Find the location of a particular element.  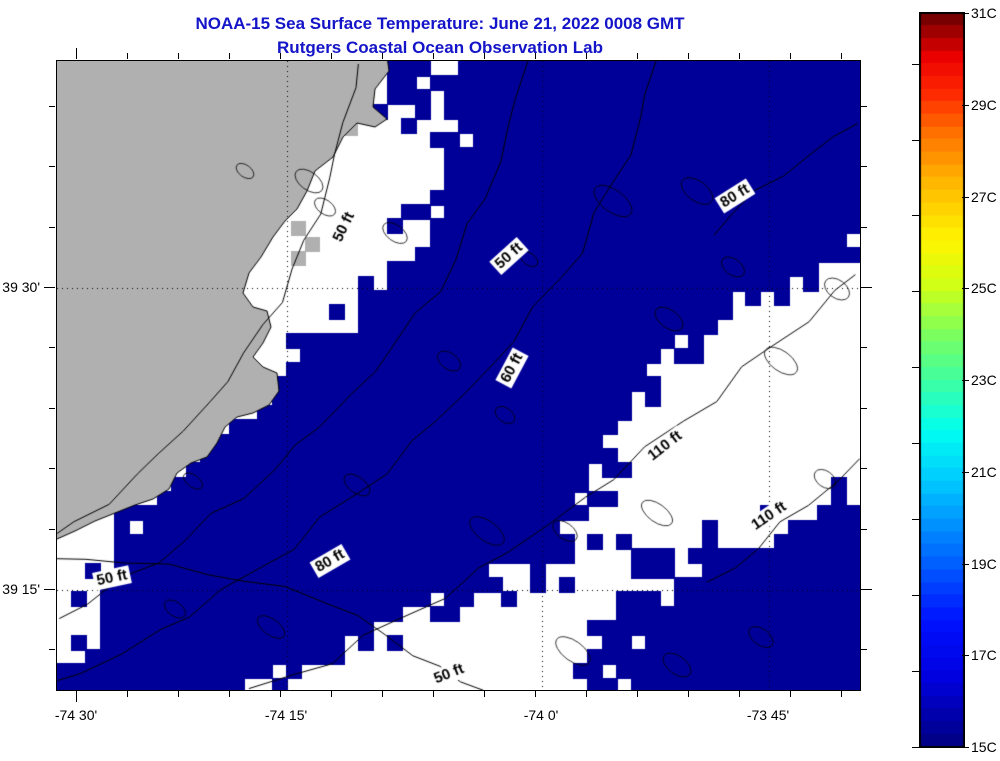

colorbar-label-celsius: 19C is located at coordinates (984, 563).